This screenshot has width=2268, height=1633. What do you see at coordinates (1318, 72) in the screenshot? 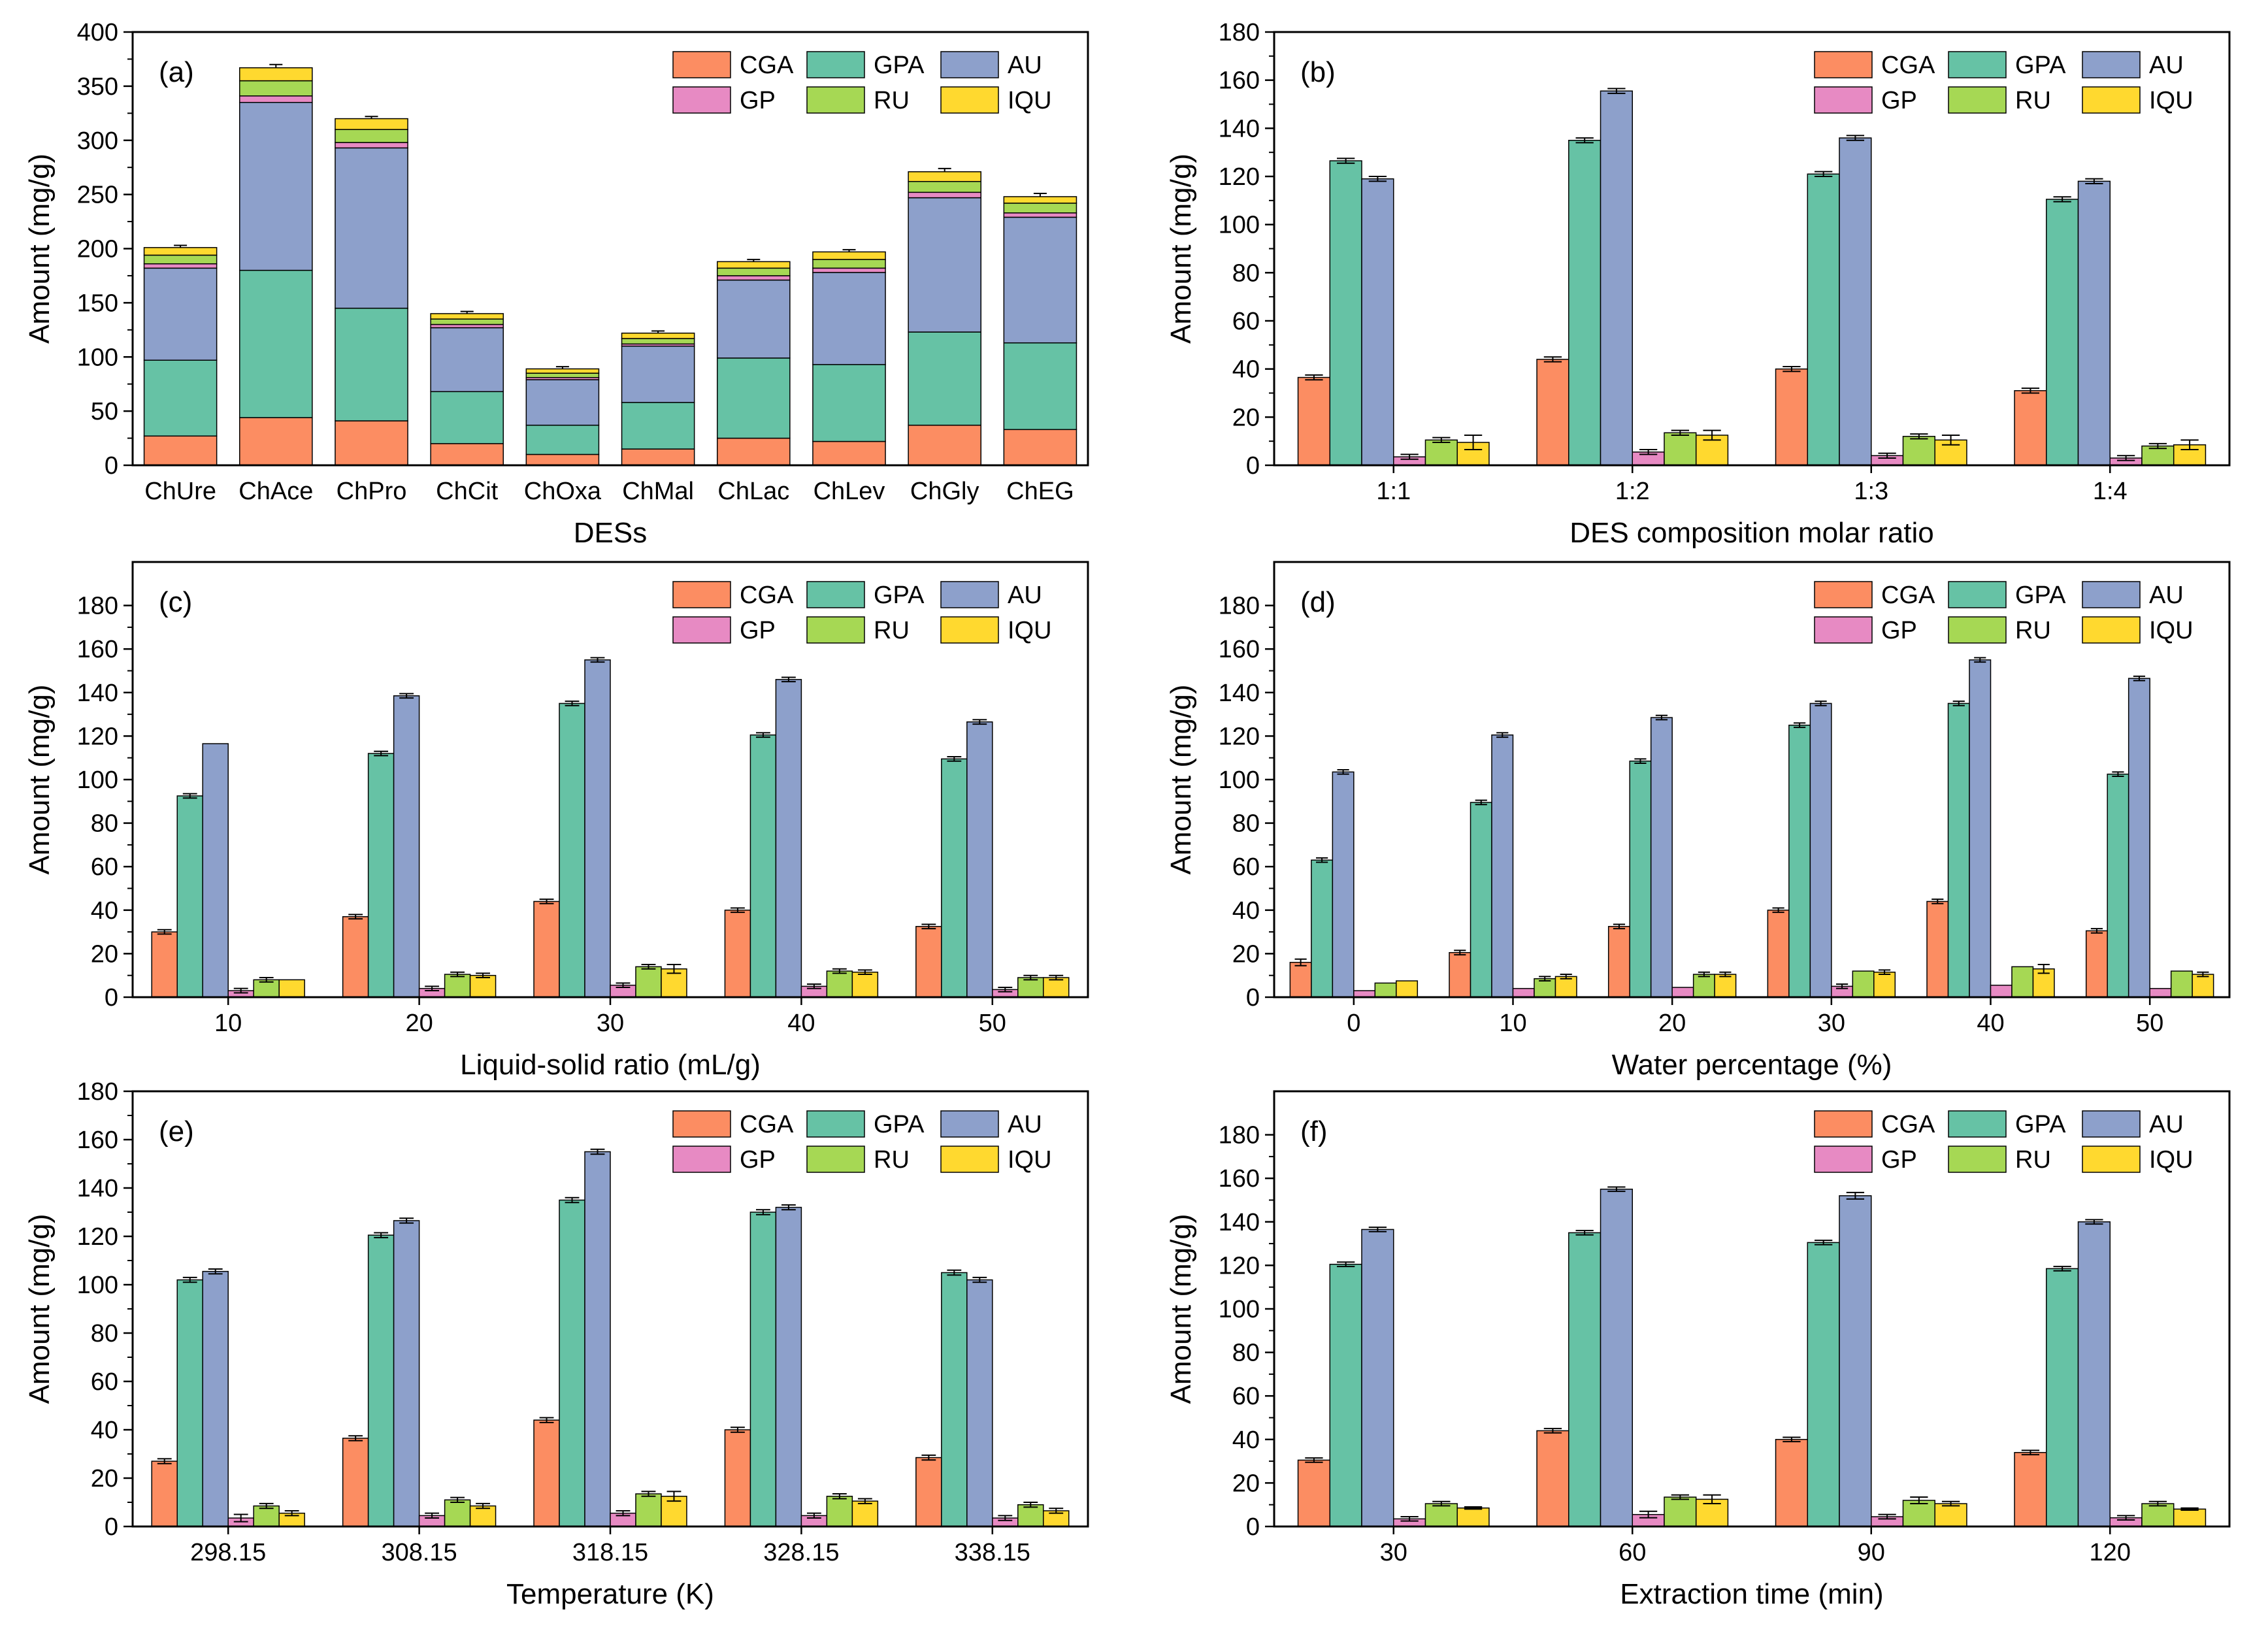
I see `panel-label: (b)` at bounding box center [1318, 72].